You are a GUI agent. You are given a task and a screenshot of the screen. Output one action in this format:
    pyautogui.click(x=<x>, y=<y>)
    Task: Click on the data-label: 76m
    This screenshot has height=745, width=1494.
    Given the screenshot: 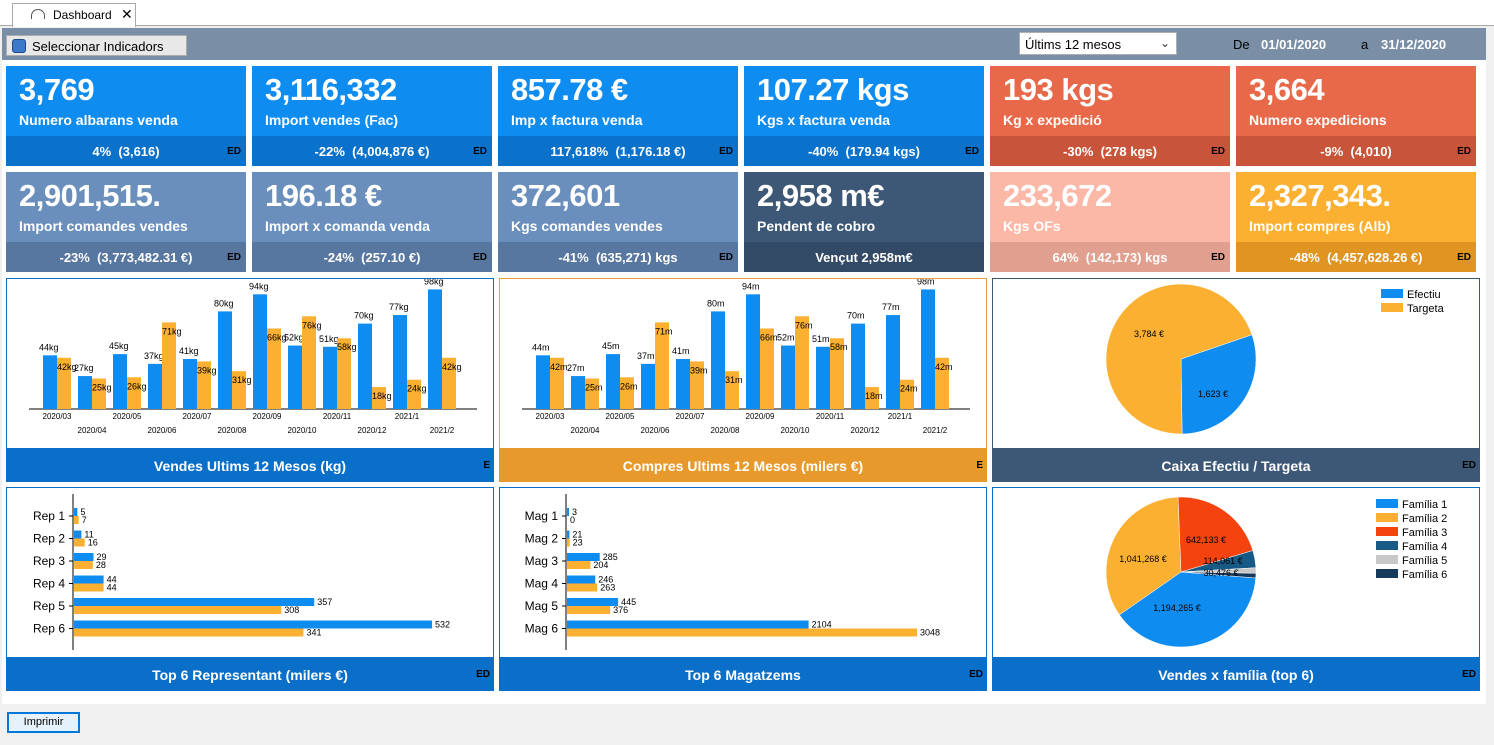 What is the action you would take?
    pyautogui.click(x=804, y=325)
    